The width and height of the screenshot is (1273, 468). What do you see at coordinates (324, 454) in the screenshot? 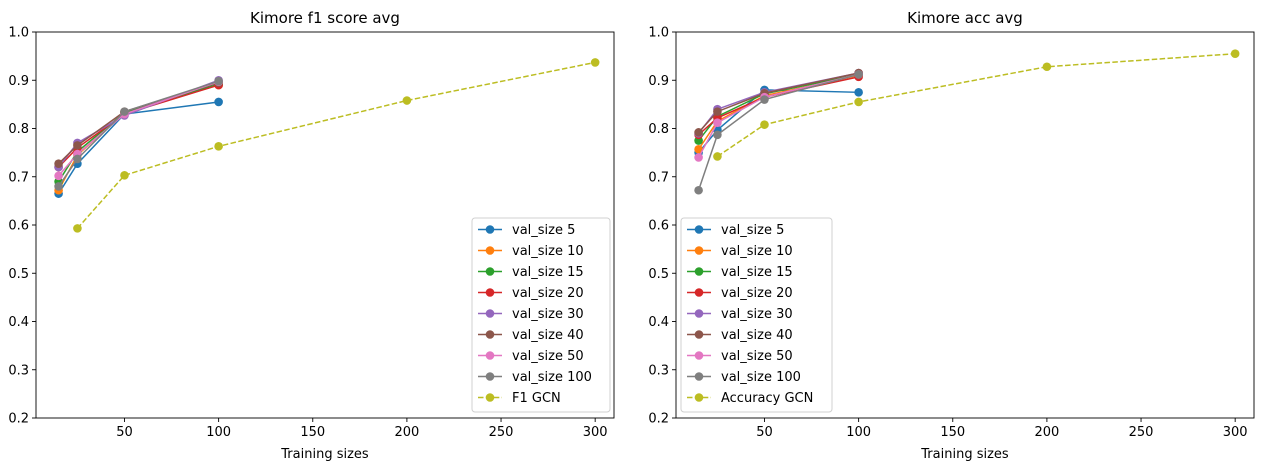
I see `x-axis-label: Training sizes` at bounding box center [324, 454].